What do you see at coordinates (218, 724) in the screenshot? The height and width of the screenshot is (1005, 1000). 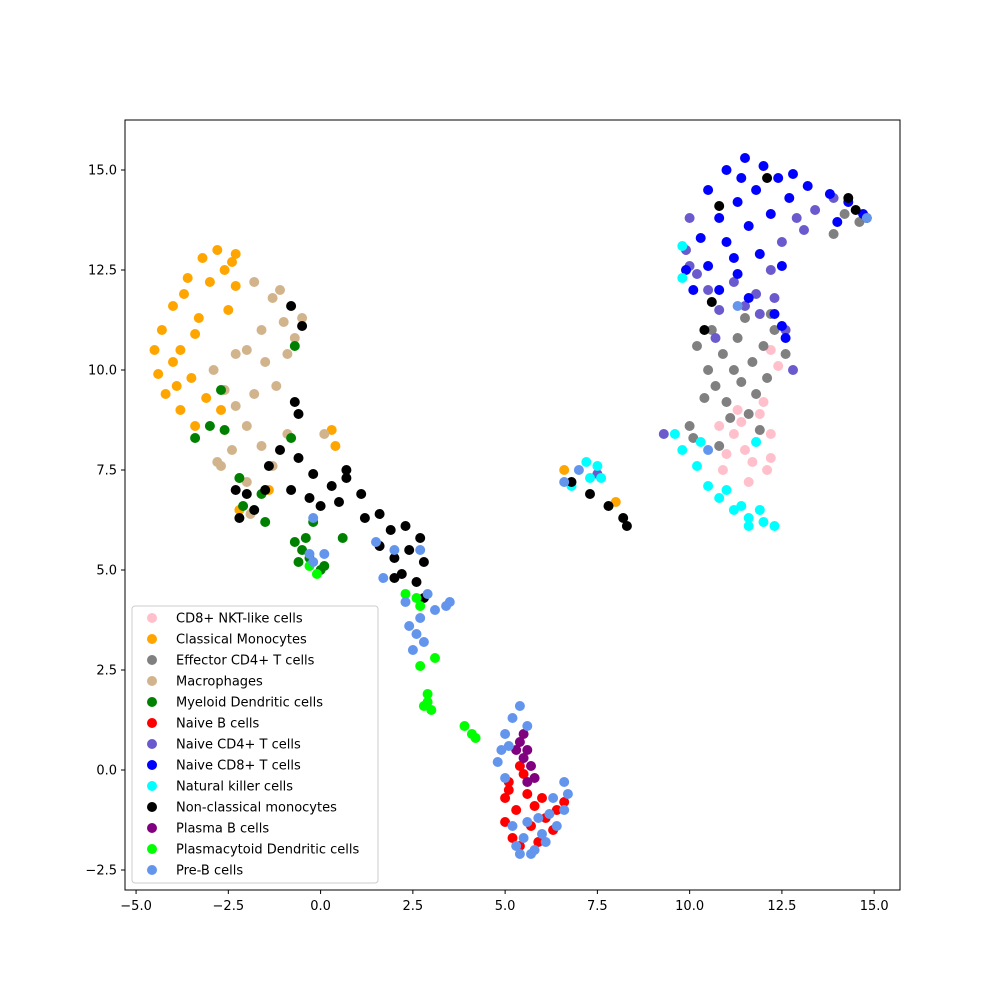 I see `legend-label: Naive B cells` at bounding box center [218, 724].